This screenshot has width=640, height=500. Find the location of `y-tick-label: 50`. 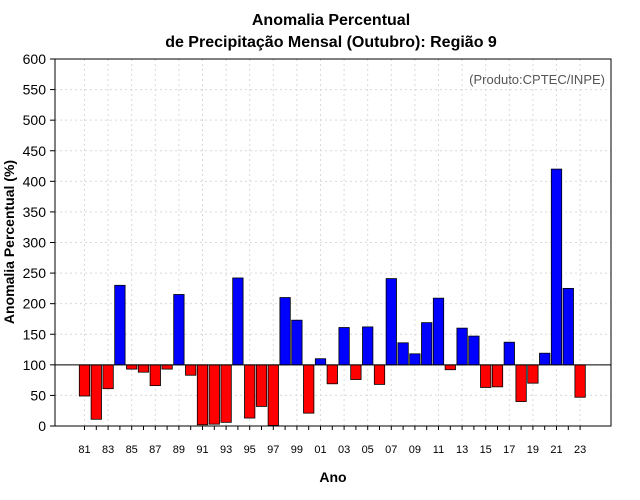

y-tick-label: 50 is located at coordinates (38, 395).